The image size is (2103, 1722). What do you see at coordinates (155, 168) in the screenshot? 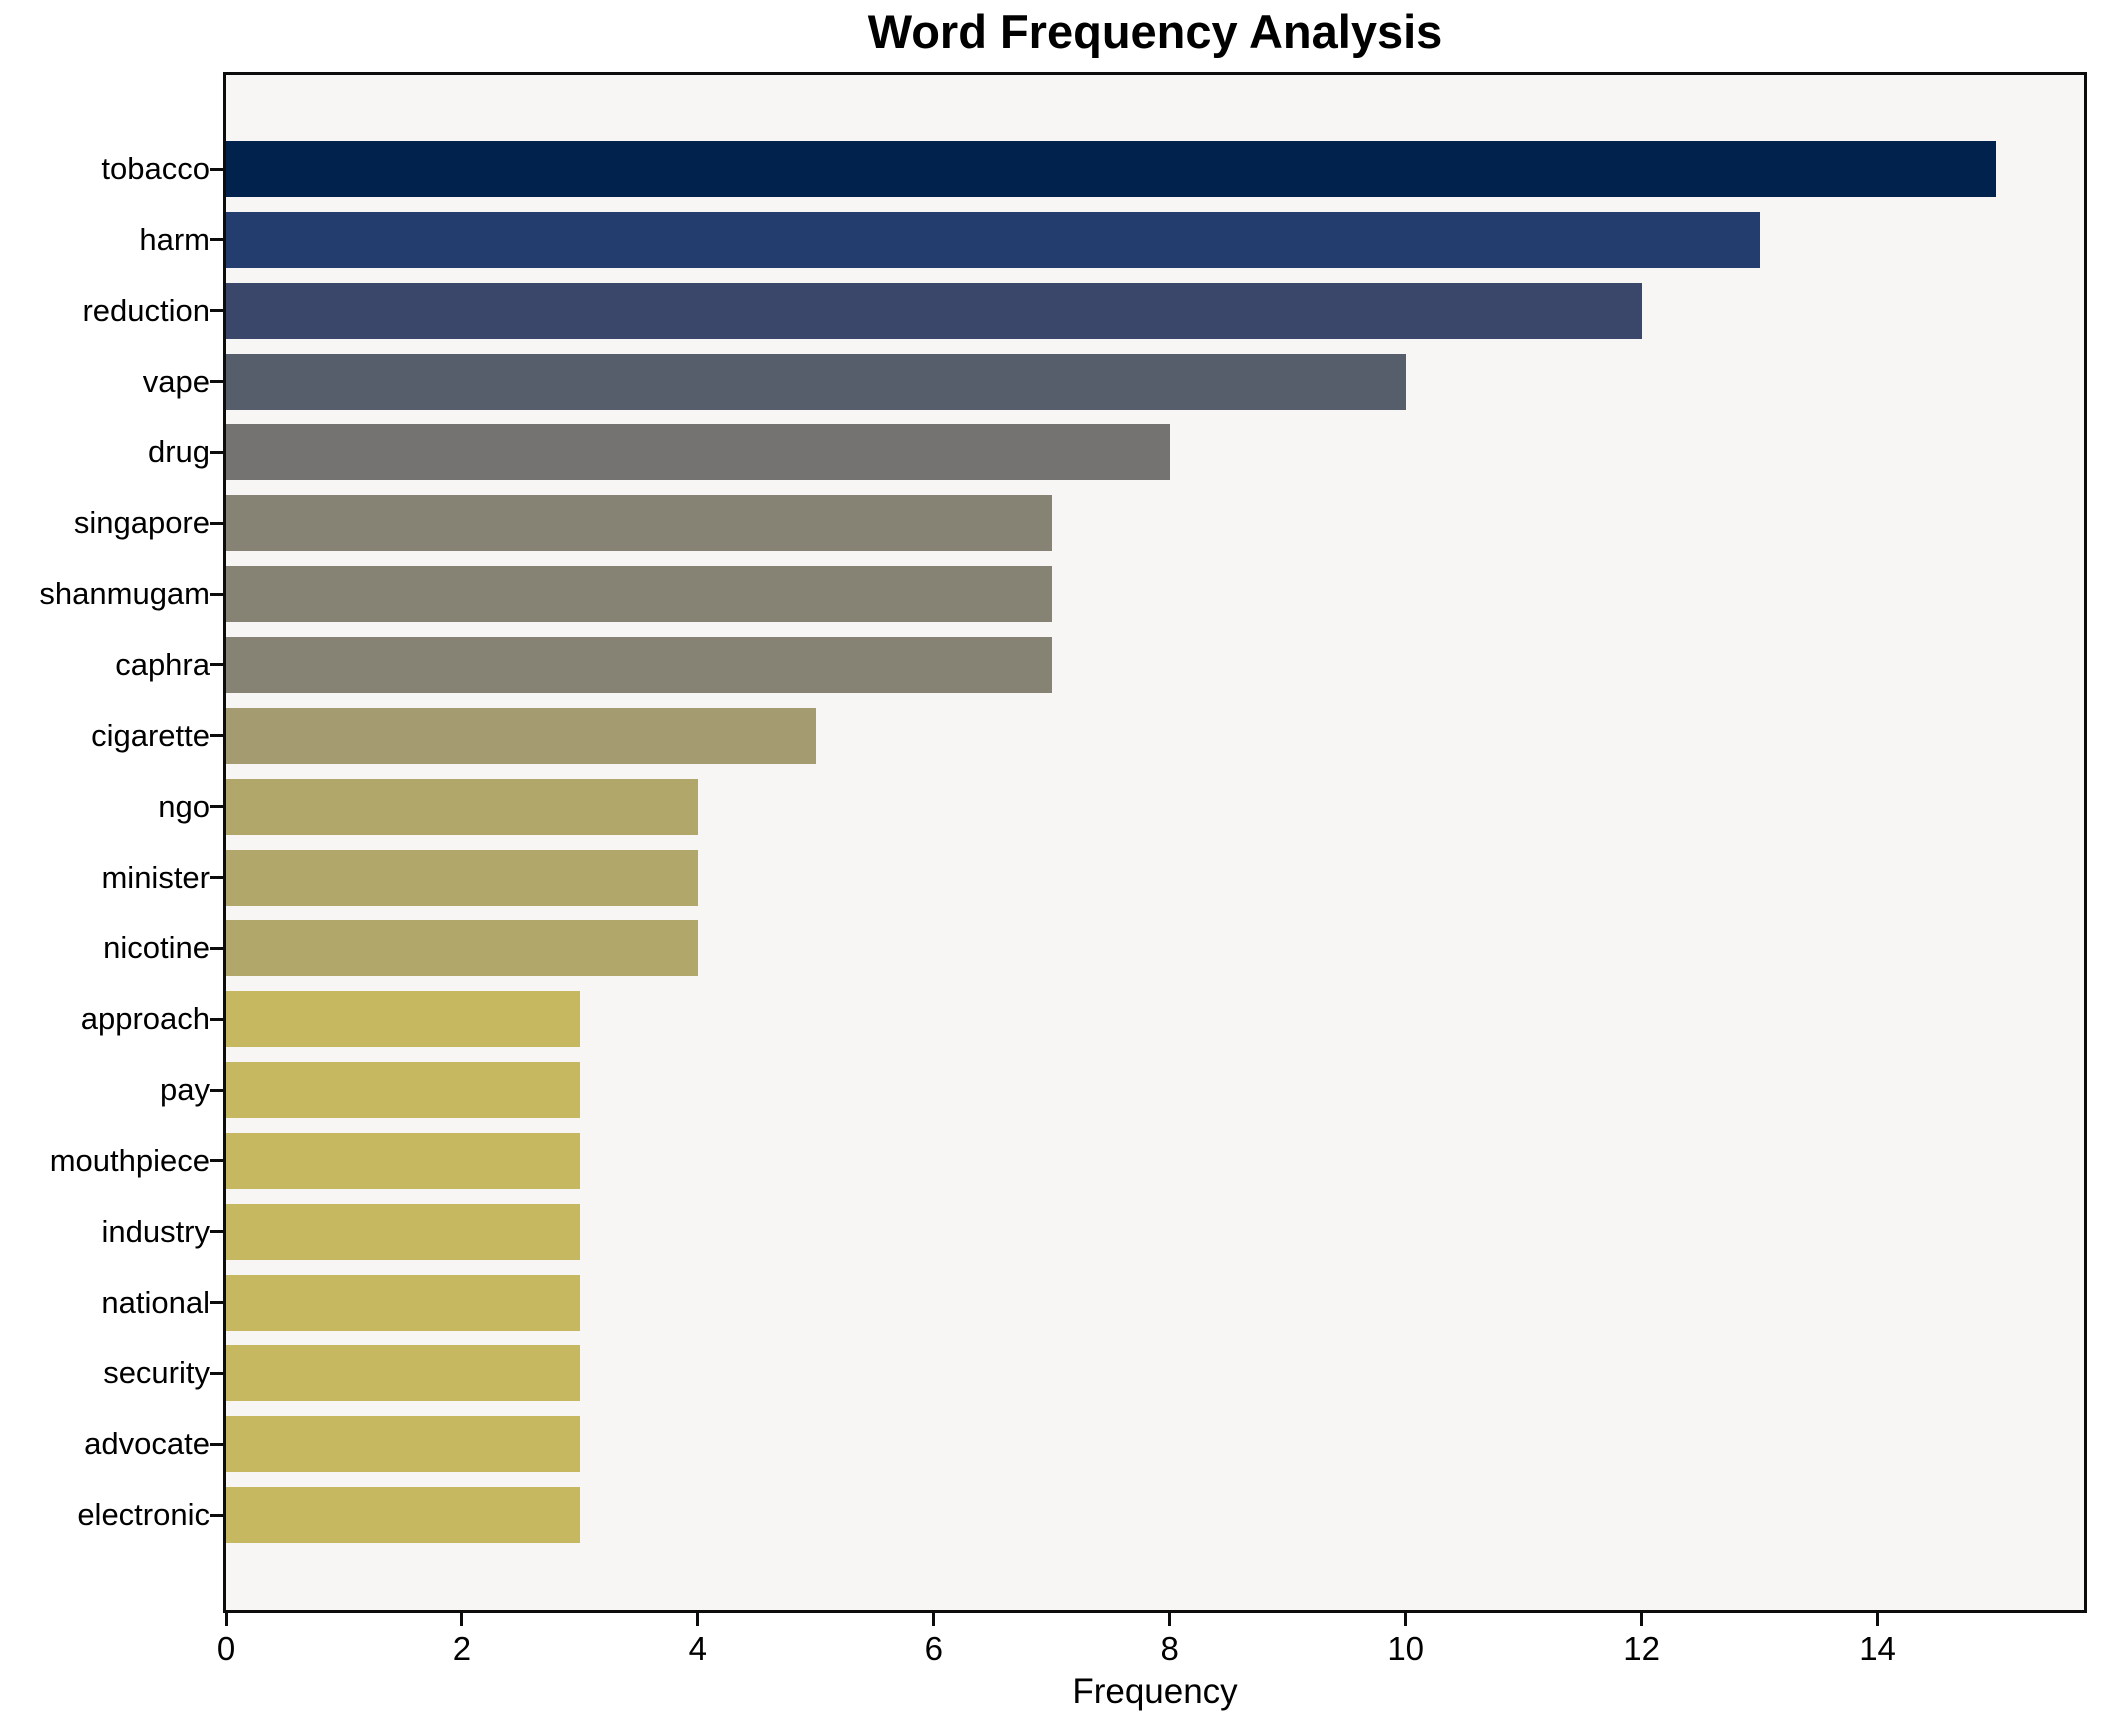
I see `y-tick-label-tobacco: tobacco` at bounding box center [155, 168].